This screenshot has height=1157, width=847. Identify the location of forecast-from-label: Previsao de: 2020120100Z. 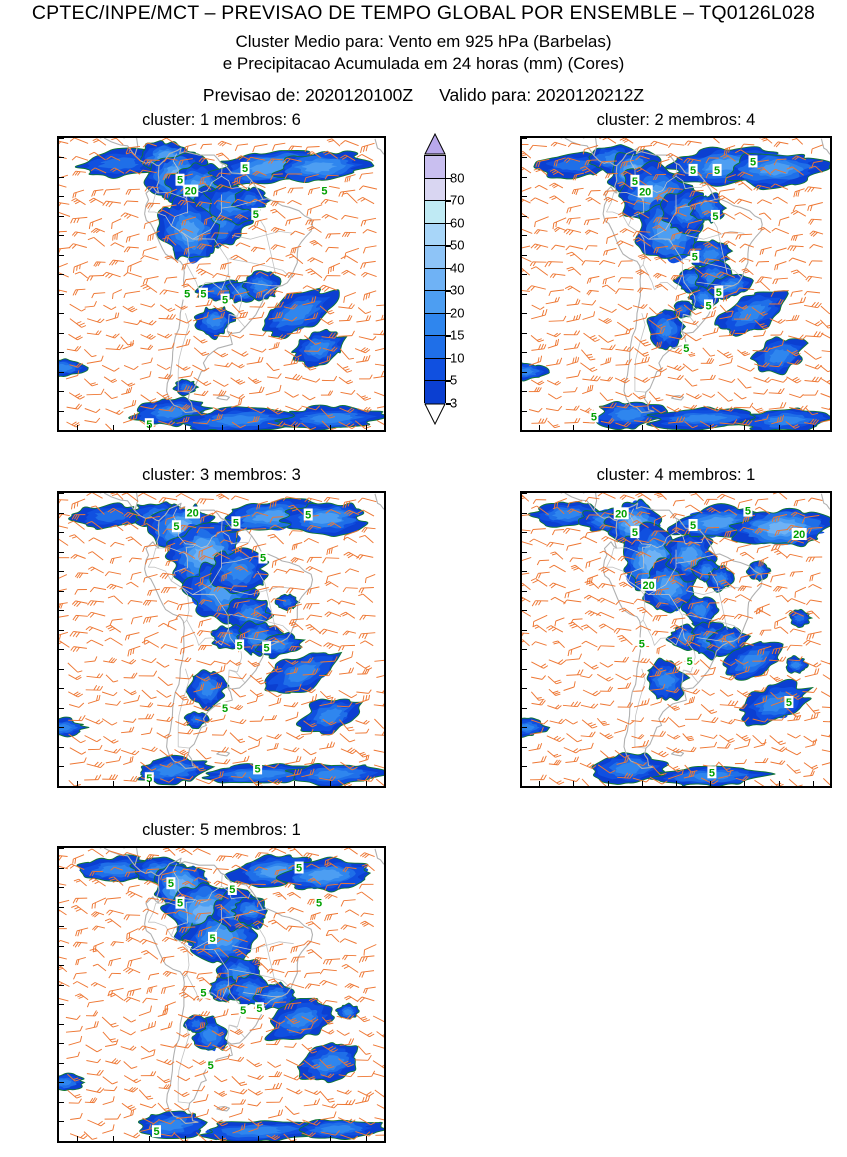
(308, 95).